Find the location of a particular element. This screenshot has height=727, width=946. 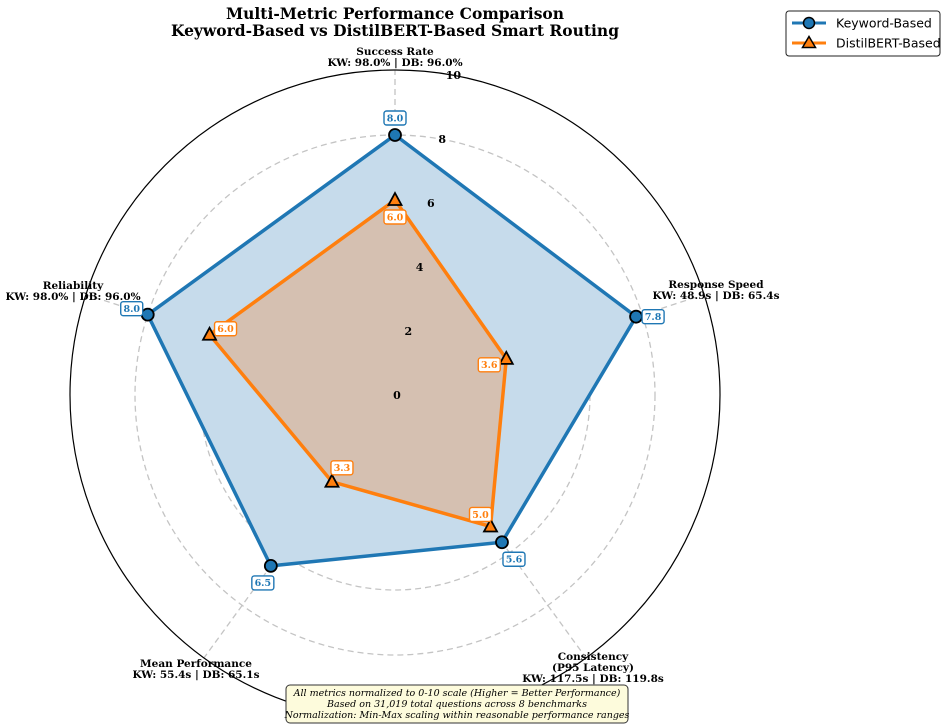

value-box-keyword-consistency is located at coordinates (514, 559).